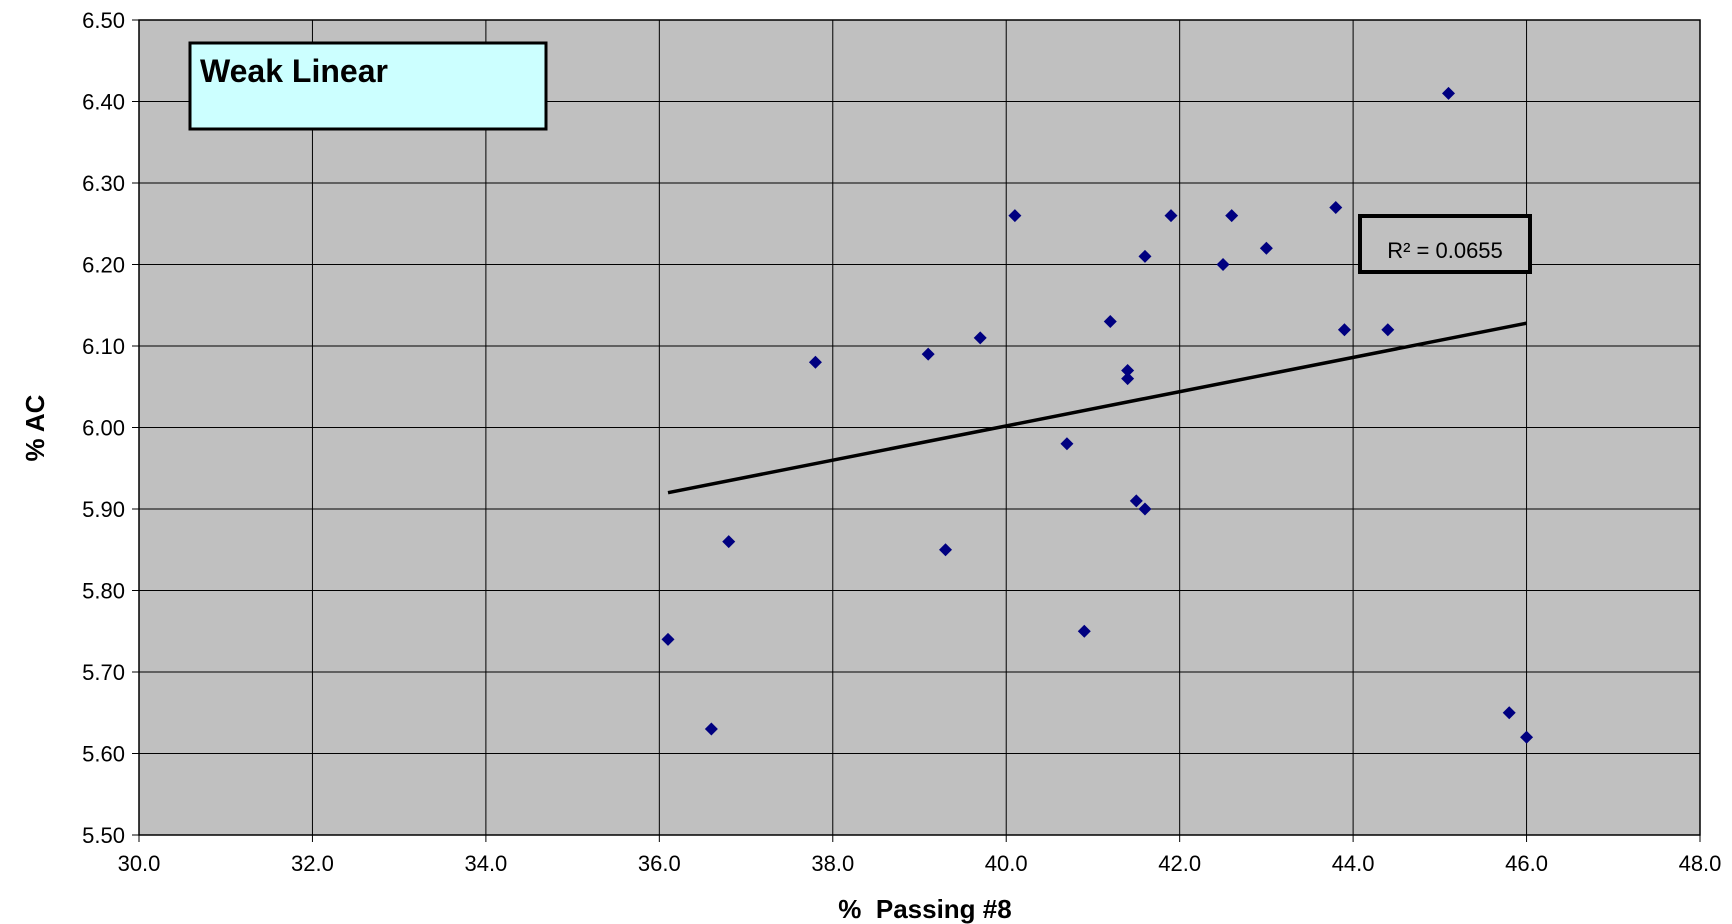  I want to click on trendline, so click(1097, 408).